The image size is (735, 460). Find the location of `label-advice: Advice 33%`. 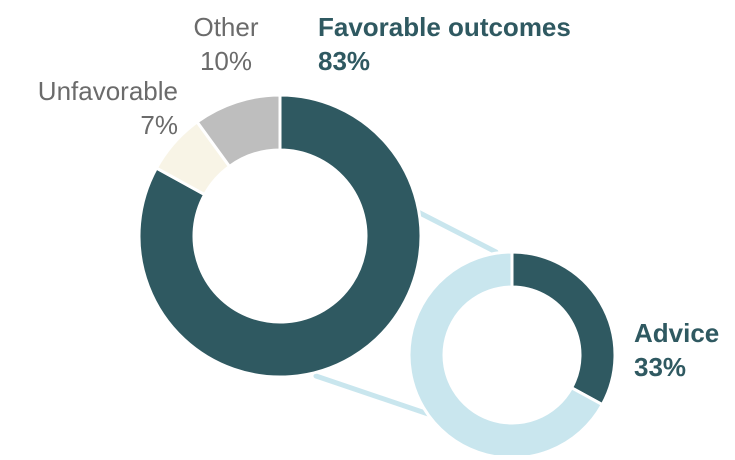

label-advice: Advice 33% is located at coordinates (676, 350).